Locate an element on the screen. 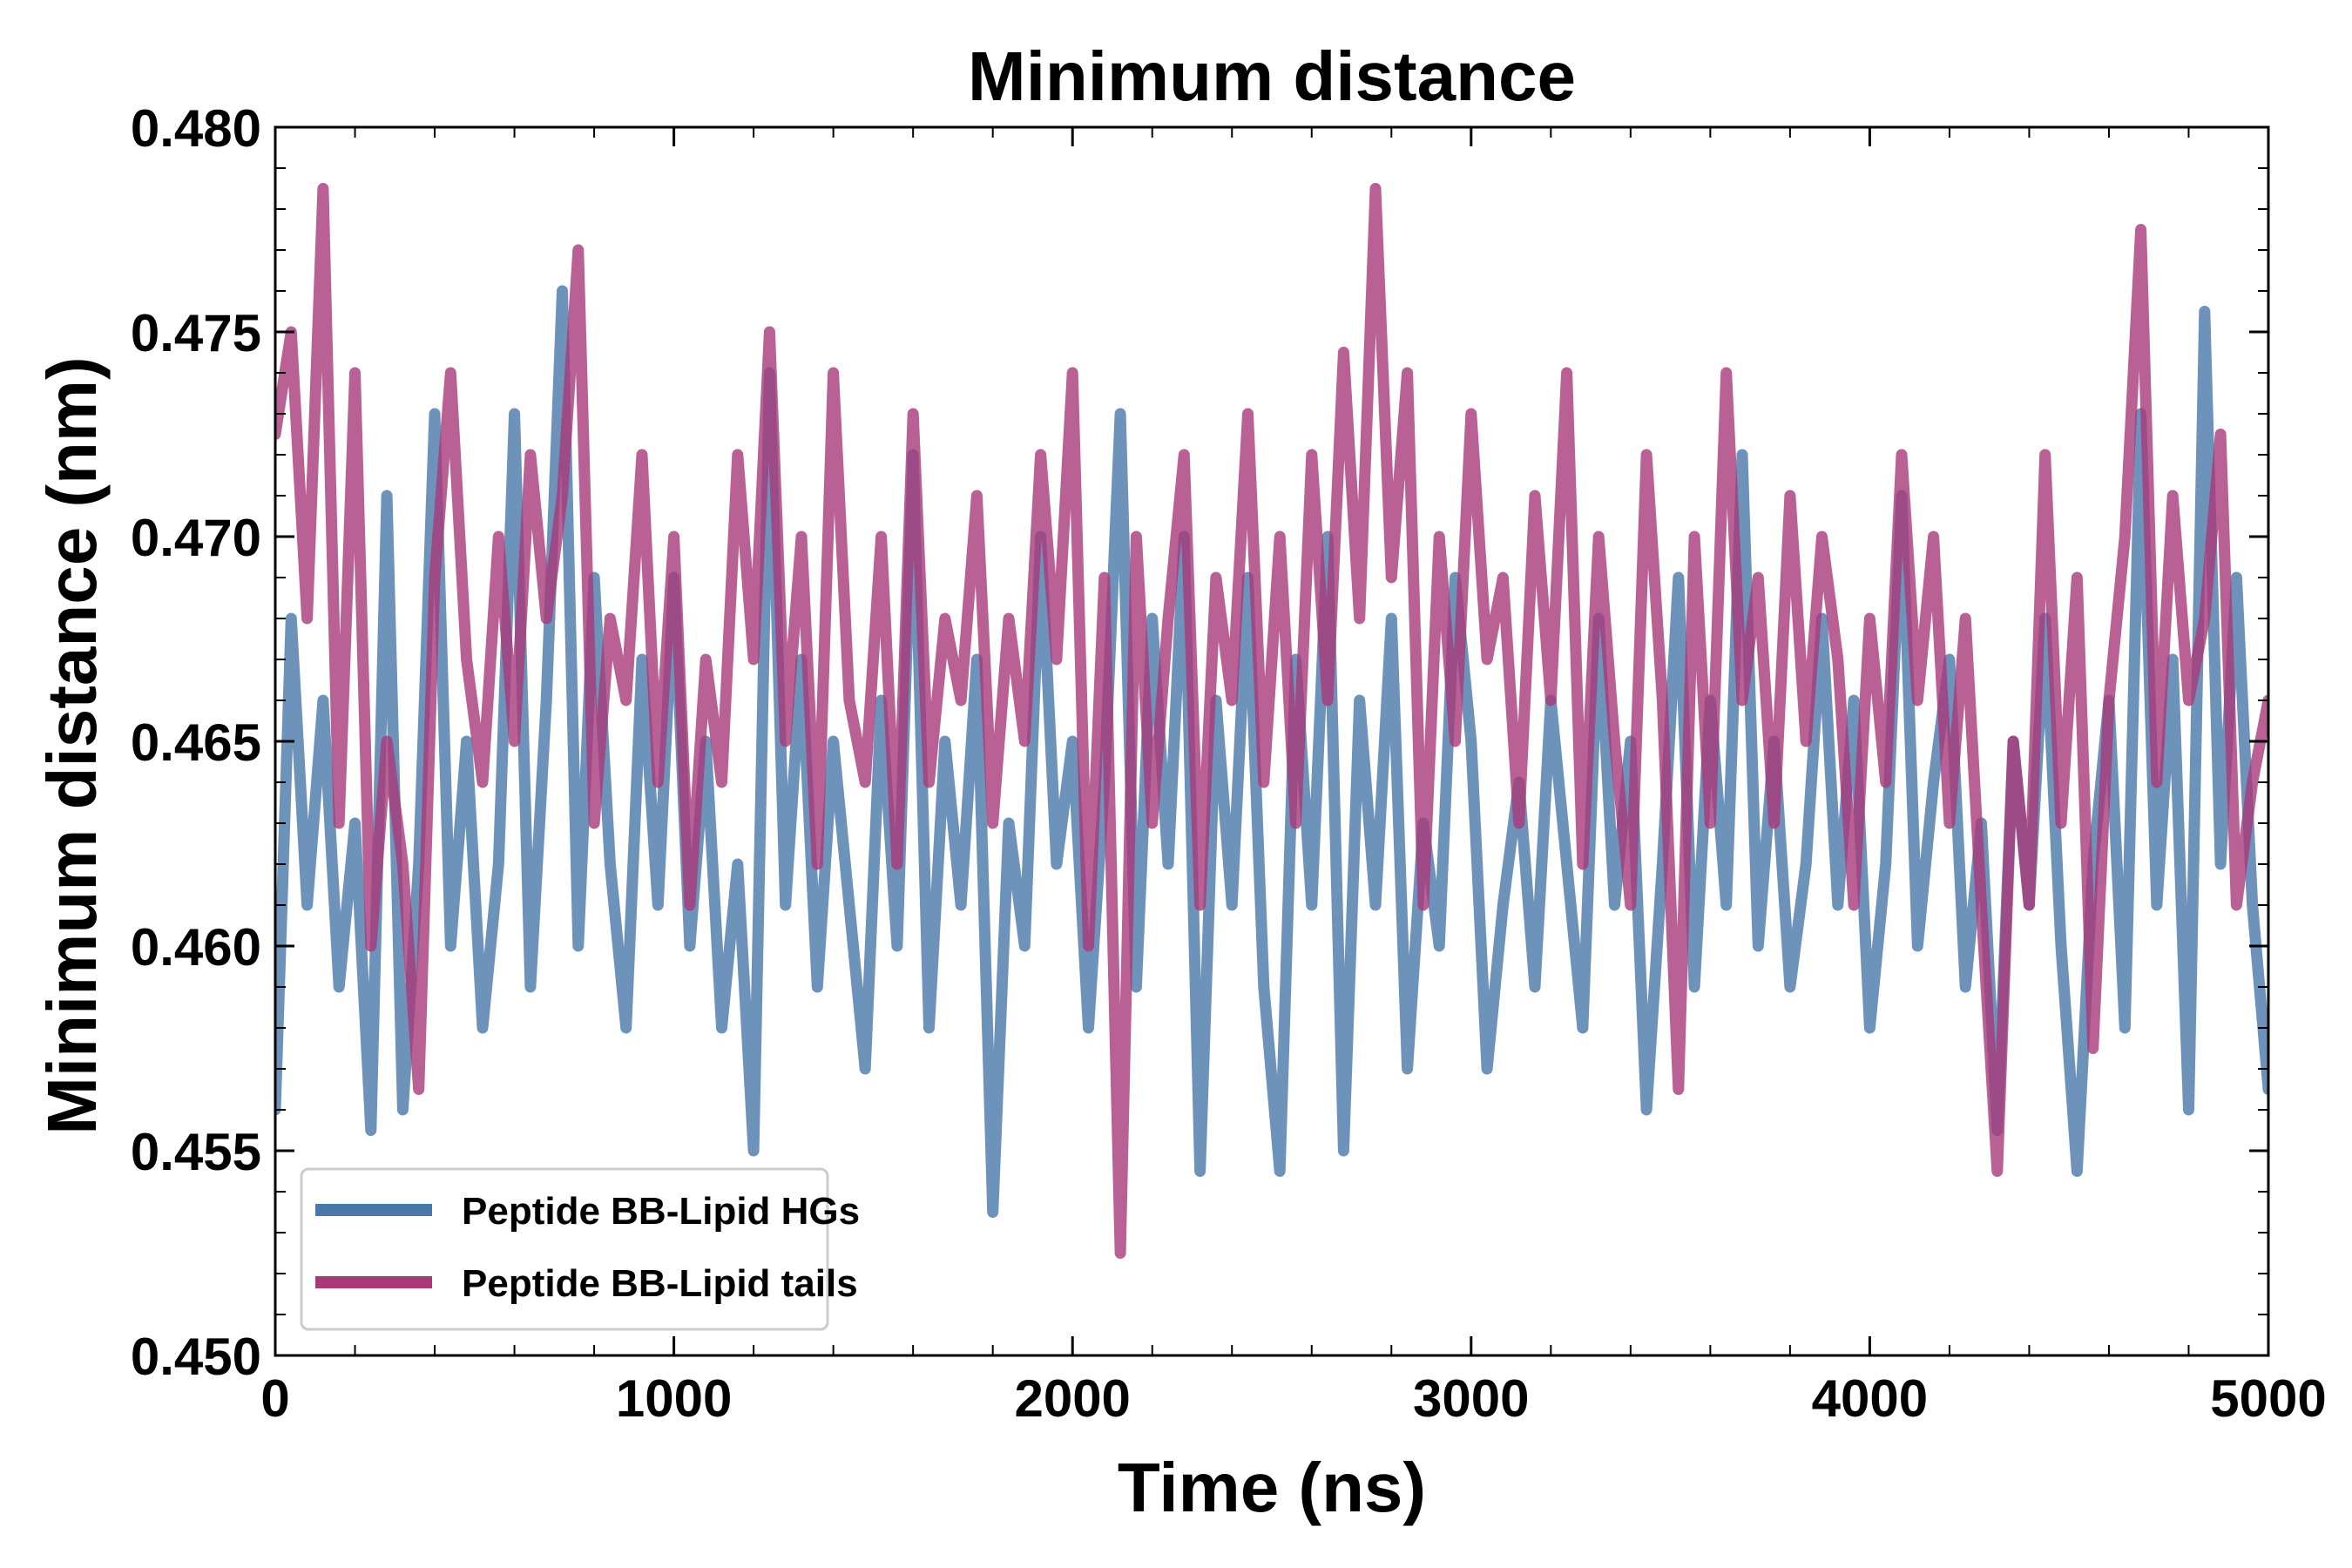  y-tick-label: 0.480 is located at coordinates (196, 129).